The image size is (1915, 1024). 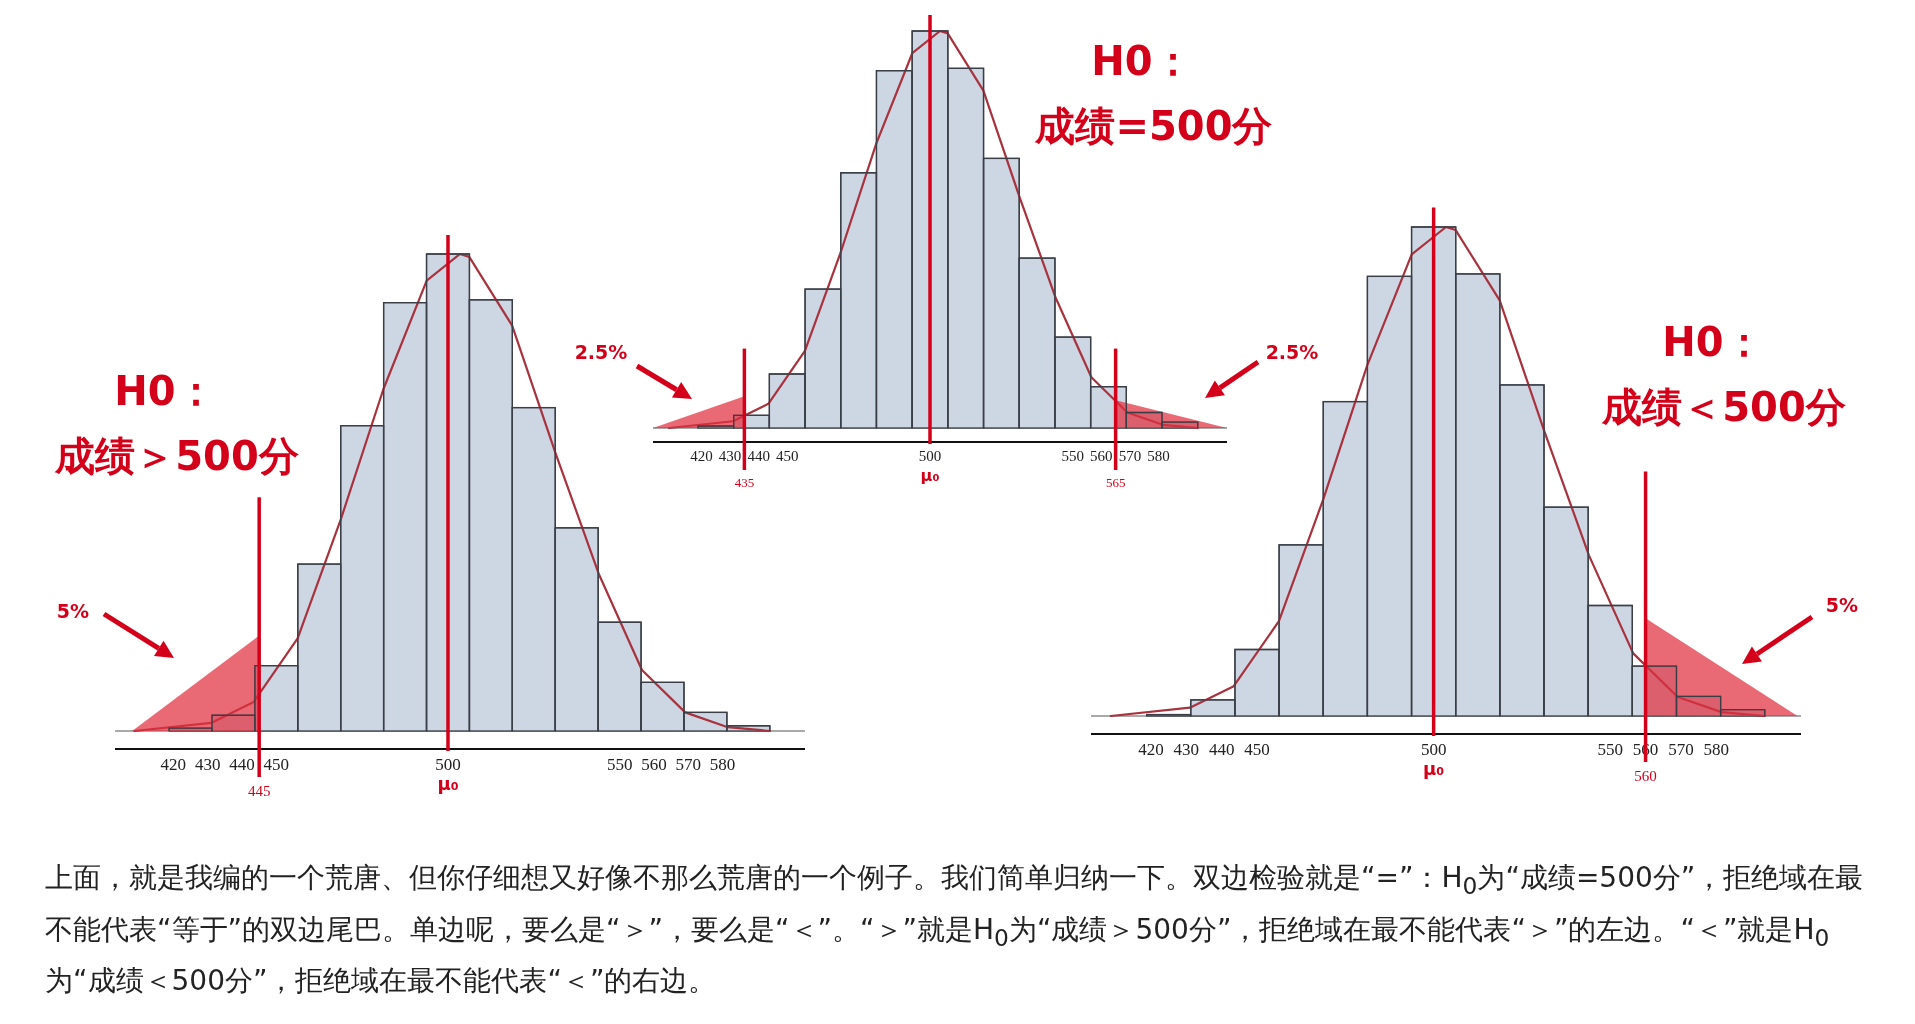 What do you see at coordinates (744, 482) in the screenshot?
I see `ref-line-label: 435` at bounding box center [744, 482].